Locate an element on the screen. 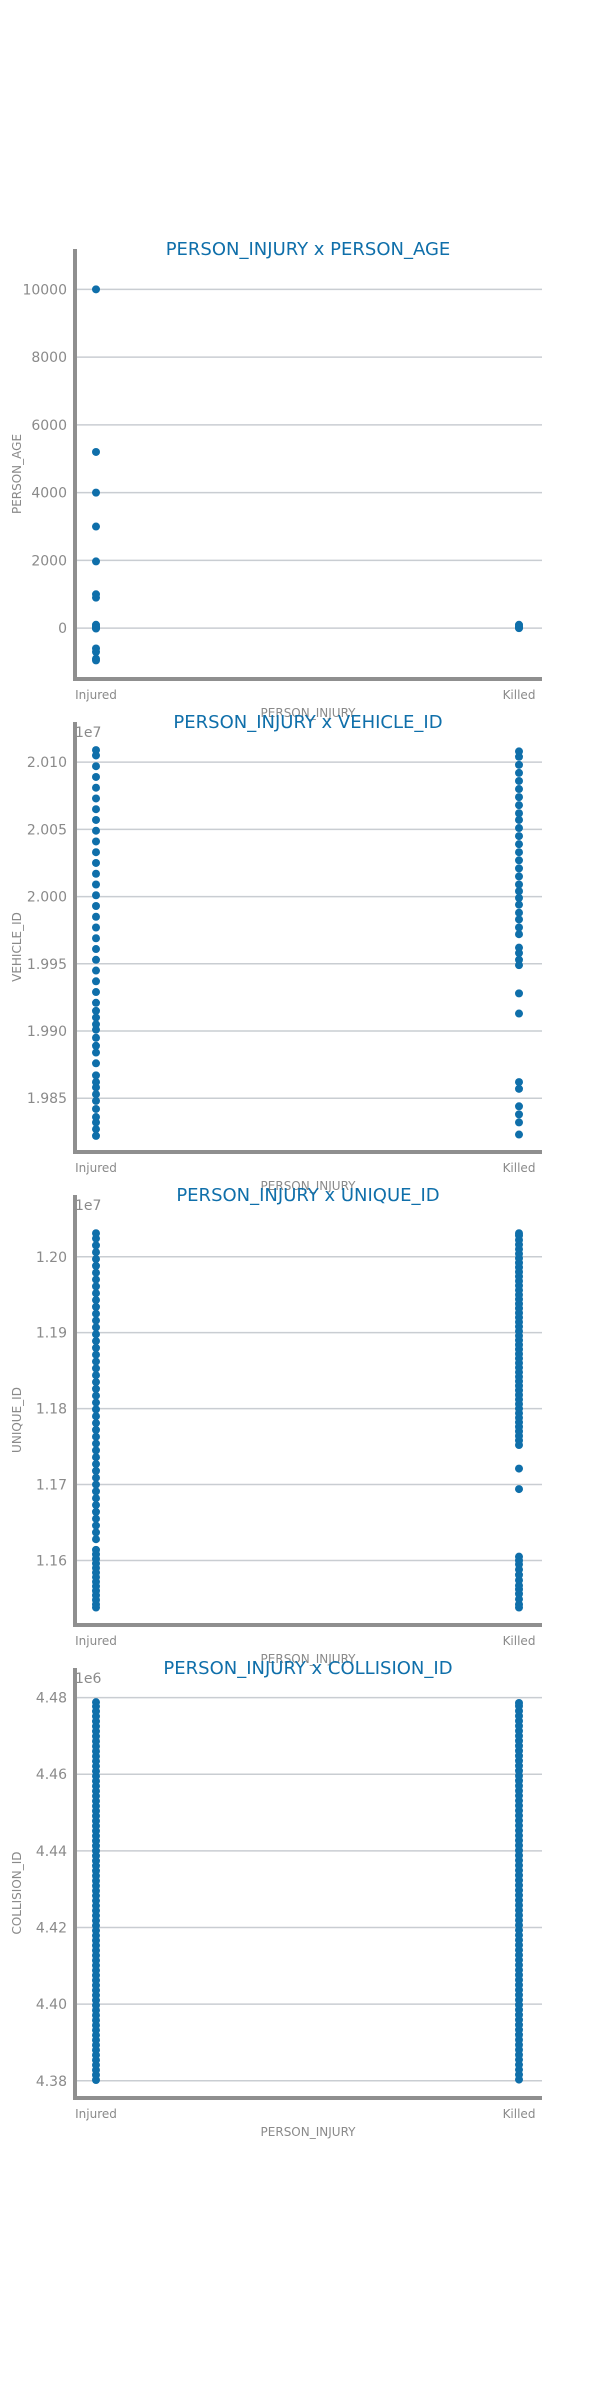 The width and height of the screenshot is (600, 2400). y-tick-label: 2.010 is located at coordinates (47, 763).